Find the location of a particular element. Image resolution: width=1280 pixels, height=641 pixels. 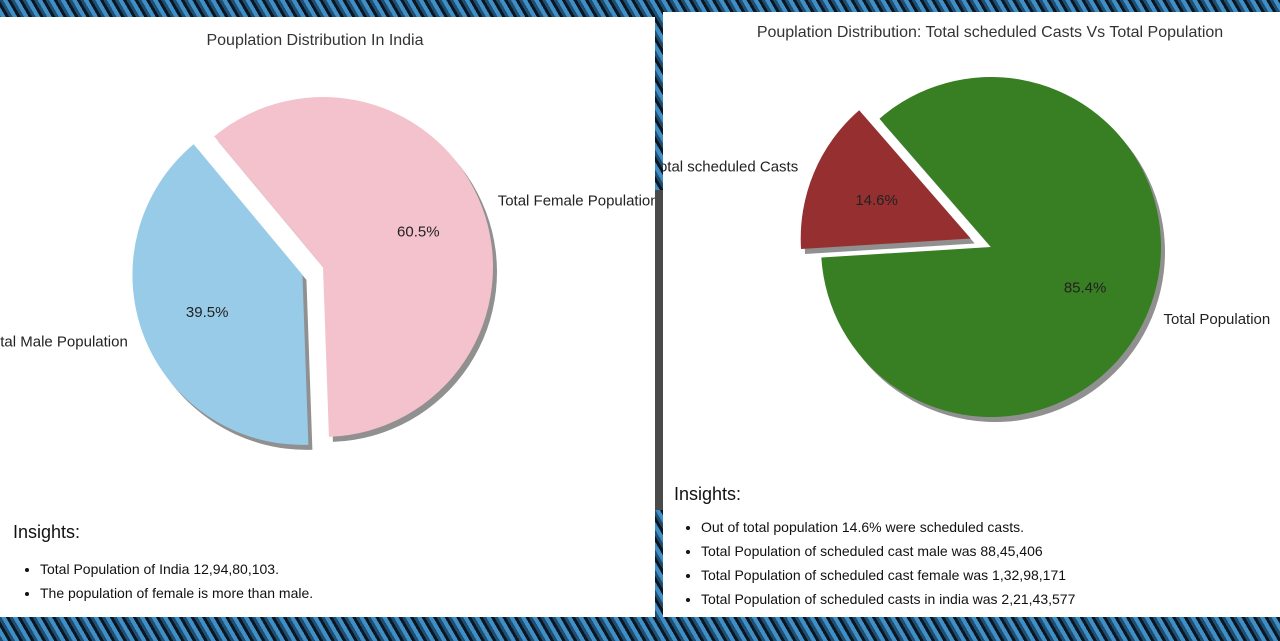

slice-category-label: Total Male Population is located at coordinates (64, 342).